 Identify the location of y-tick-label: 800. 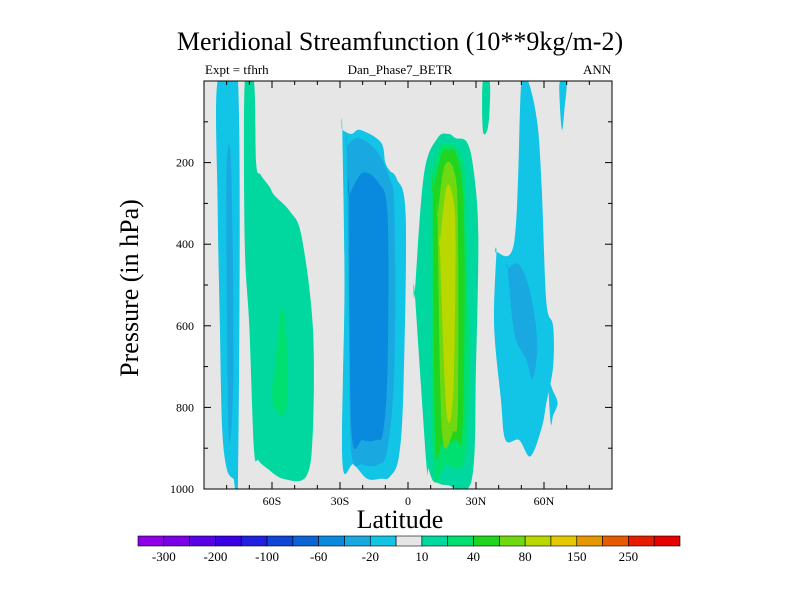
(185, 407).